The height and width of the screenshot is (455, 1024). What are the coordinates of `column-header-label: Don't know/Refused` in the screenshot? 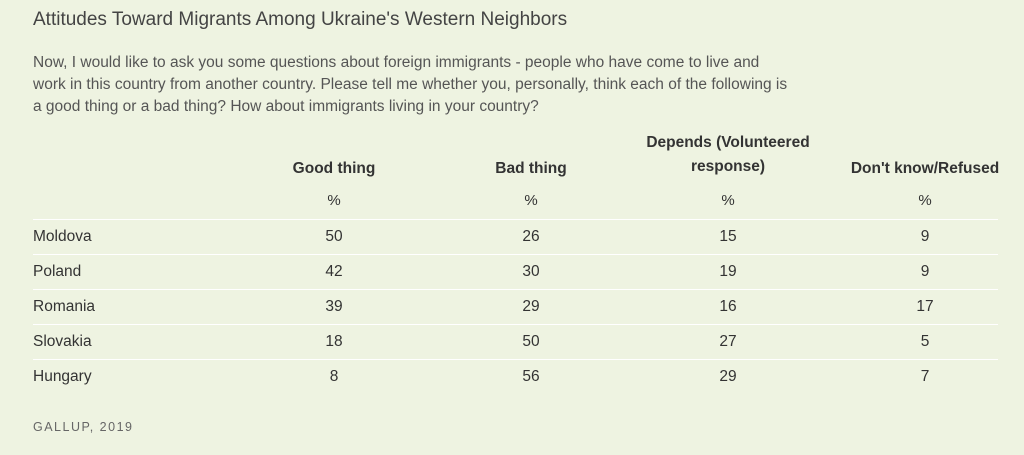 It's located at (925, 168).